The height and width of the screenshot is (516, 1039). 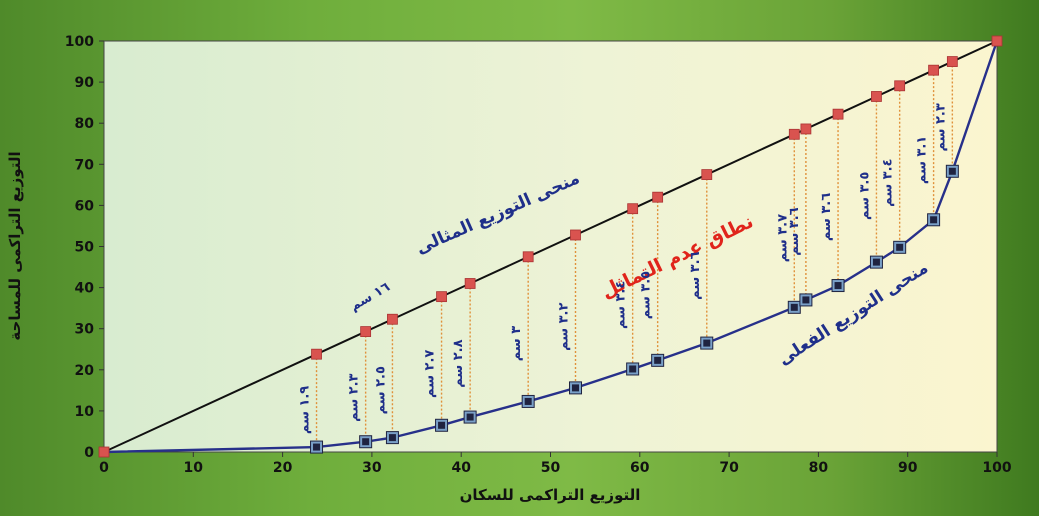 I want to click on deviation-label: ٣ سم, so click(x=516, y=344).